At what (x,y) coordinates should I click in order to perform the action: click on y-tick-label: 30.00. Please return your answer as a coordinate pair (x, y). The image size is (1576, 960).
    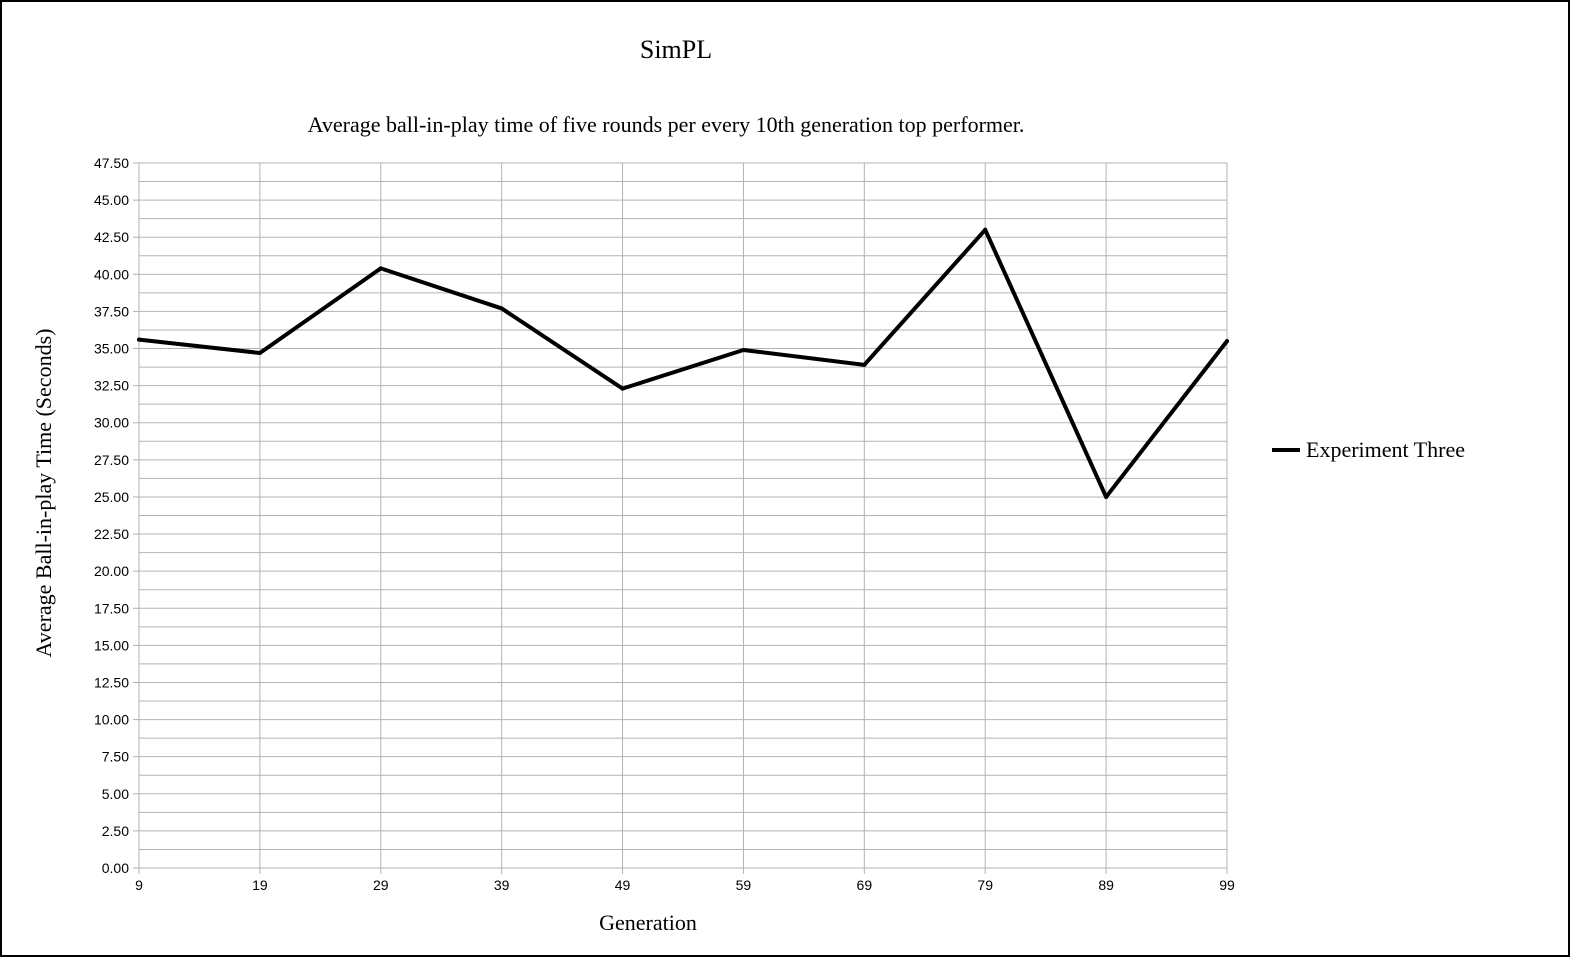
    Looking at the image, I should click on (111, 423).